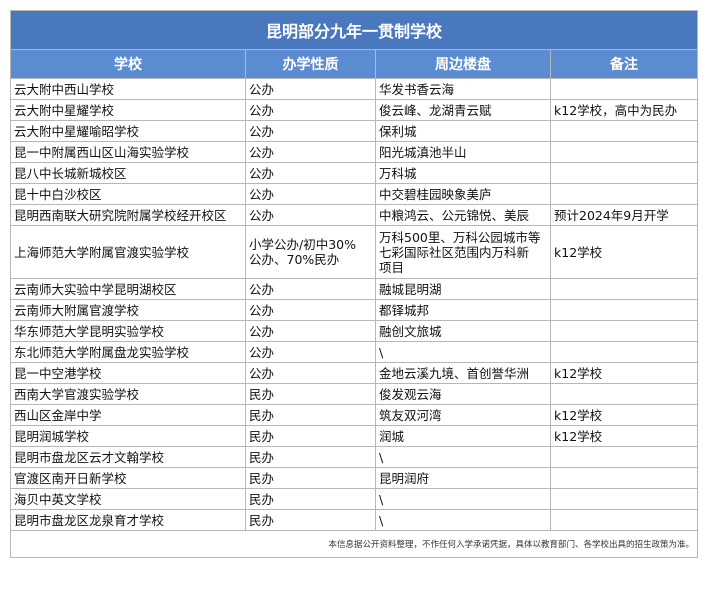 Image resolution: width=703 pixels, height=596 pixels. What do you see at coordinates (463, 215) in the screenshot?
I see `table-cell: 中粮鸿云、公元锦悦、美辰` at bounding box center [463, 215].